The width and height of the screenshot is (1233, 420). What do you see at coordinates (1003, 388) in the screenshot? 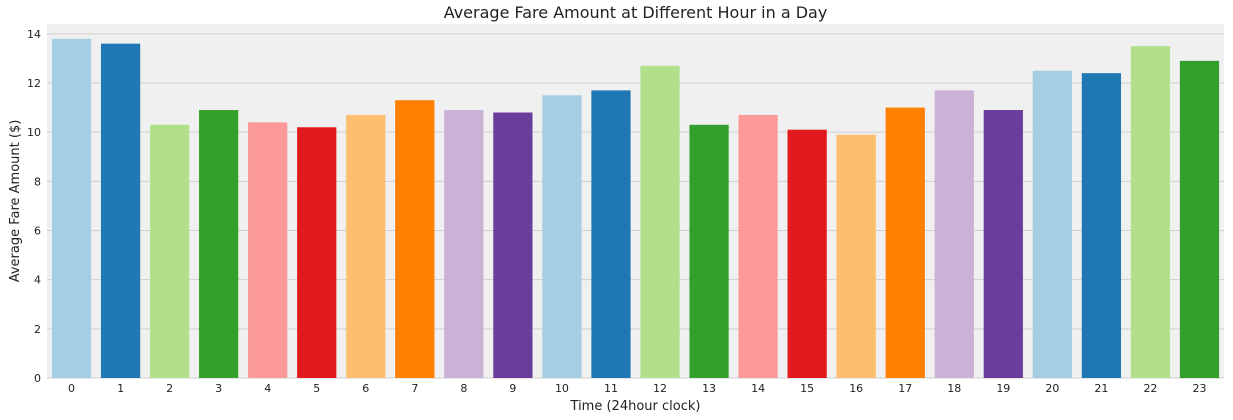
I see `x-tick-label-19: 19` at bounding box center [1003, 388].